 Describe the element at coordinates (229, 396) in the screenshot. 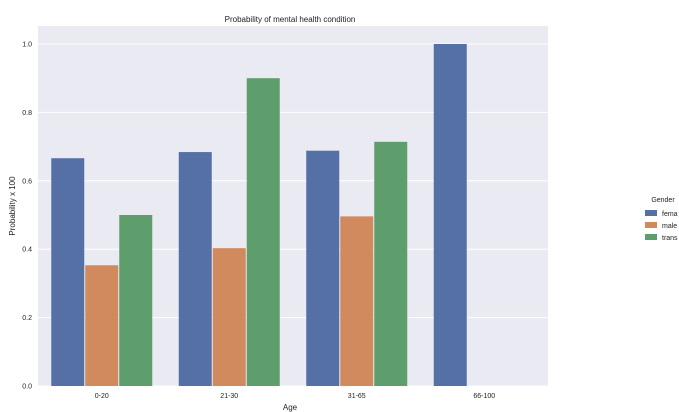

I see `x-tick-label: 21-30` at that location.